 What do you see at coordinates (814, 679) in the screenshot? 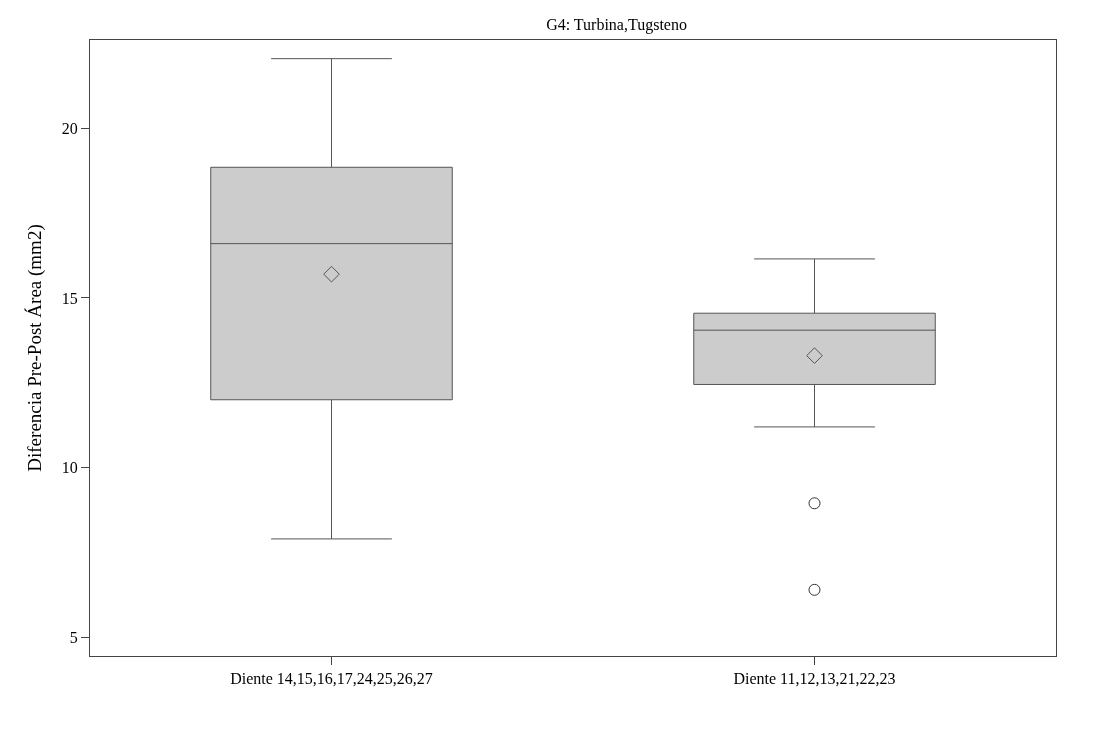
I see `x-tick-label: Diente 11,12,13,21,22,23` at bounding box center [814, 679].